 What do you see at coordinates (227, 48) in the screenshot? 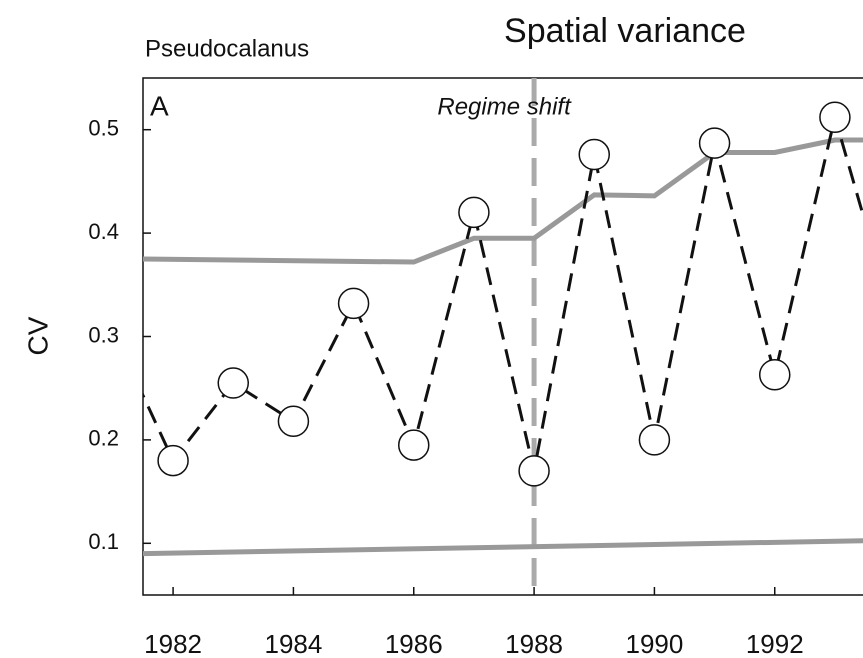
I see `chart-subtitle: Pseudocalanus` at bounding box center [227, 48].